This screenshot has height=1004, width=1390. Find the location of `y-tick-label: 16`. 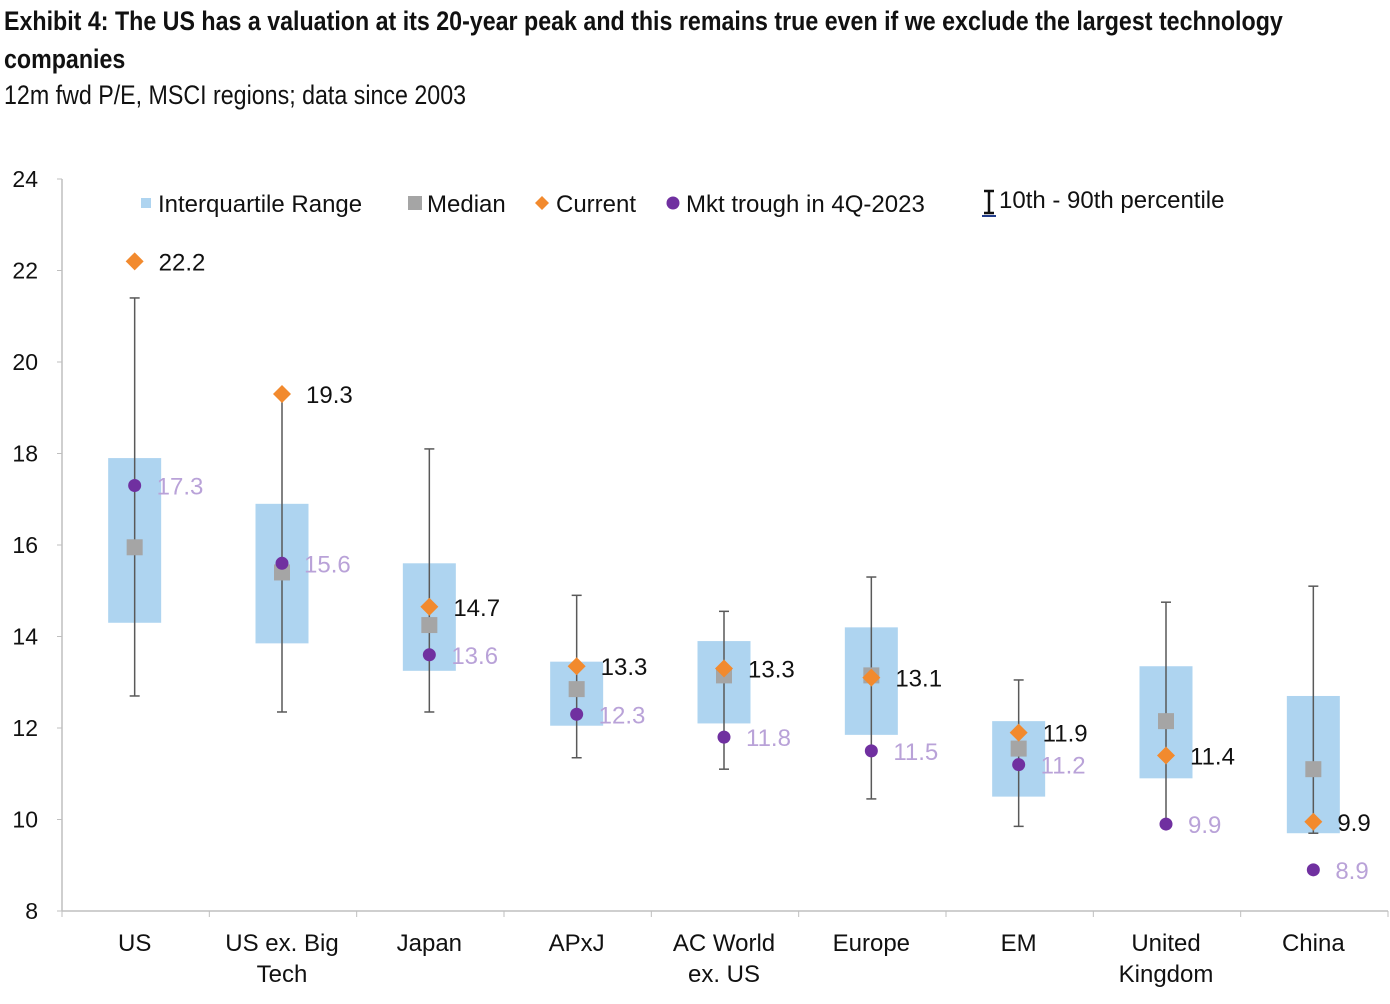

y-tick-label: 16 is located at coordinates (25, 545).